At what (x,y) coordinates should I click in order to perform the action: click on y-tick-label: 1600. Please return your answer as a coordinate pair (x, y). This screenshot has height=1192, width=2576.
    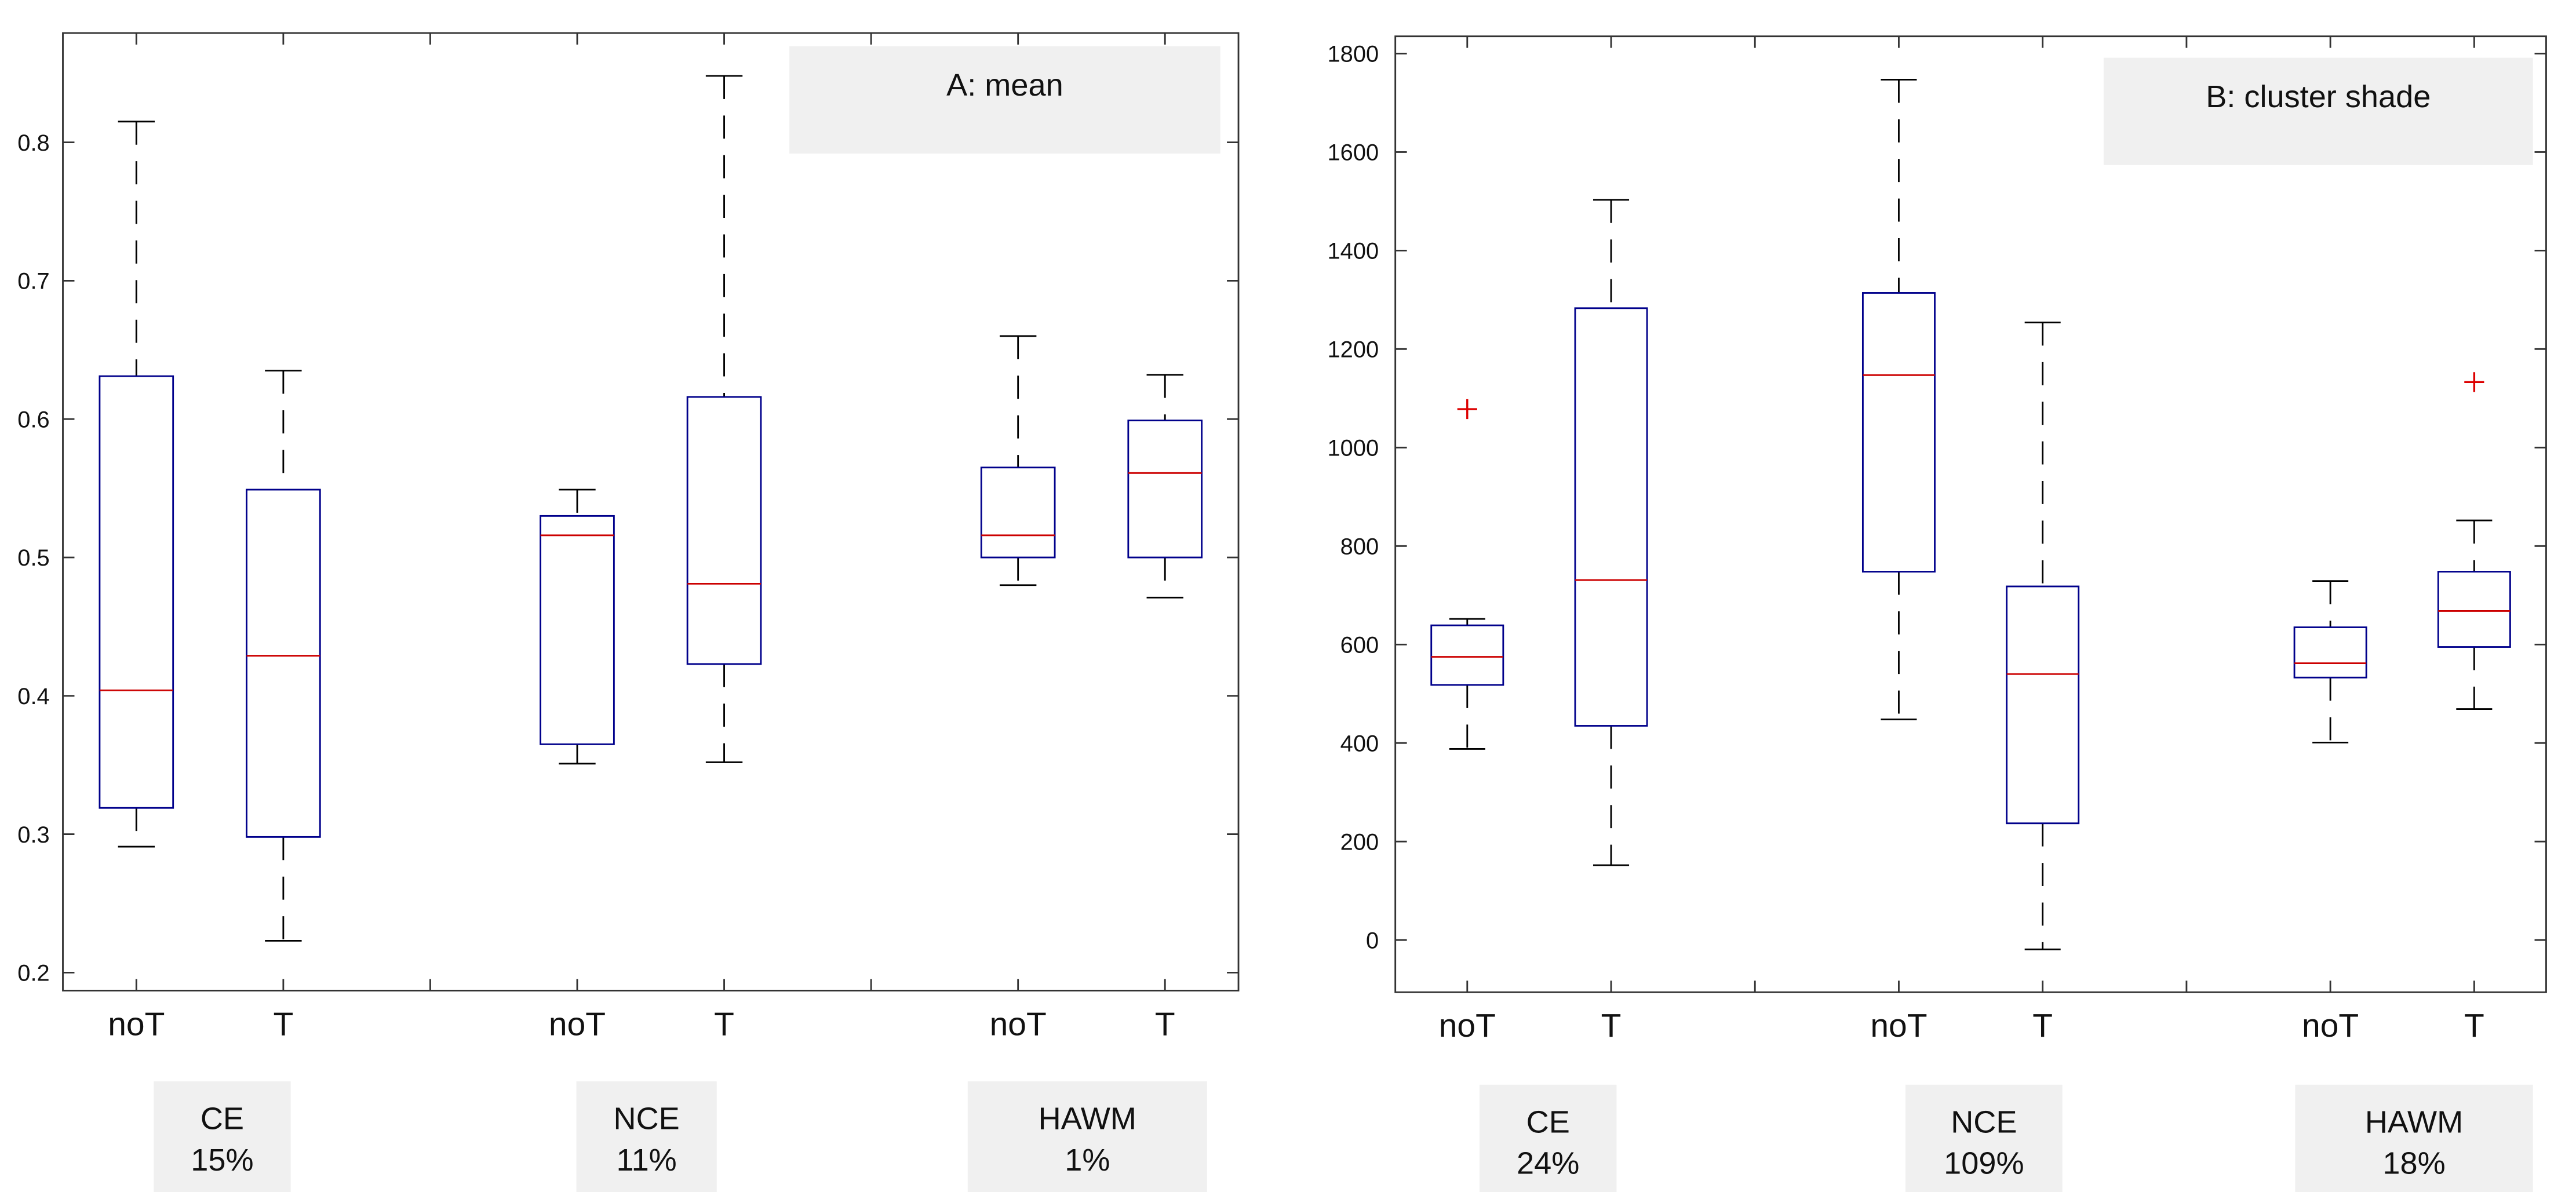
    Looking at the image, I should click on (1353, 153).